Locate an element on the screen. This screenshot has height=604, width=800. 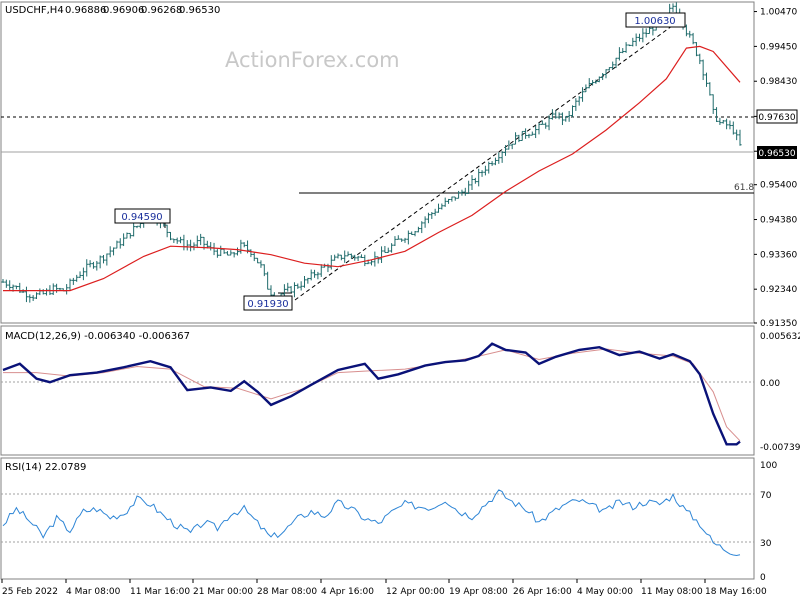
price-label-peak: 0.94590 is located at coordinates (142, 216).